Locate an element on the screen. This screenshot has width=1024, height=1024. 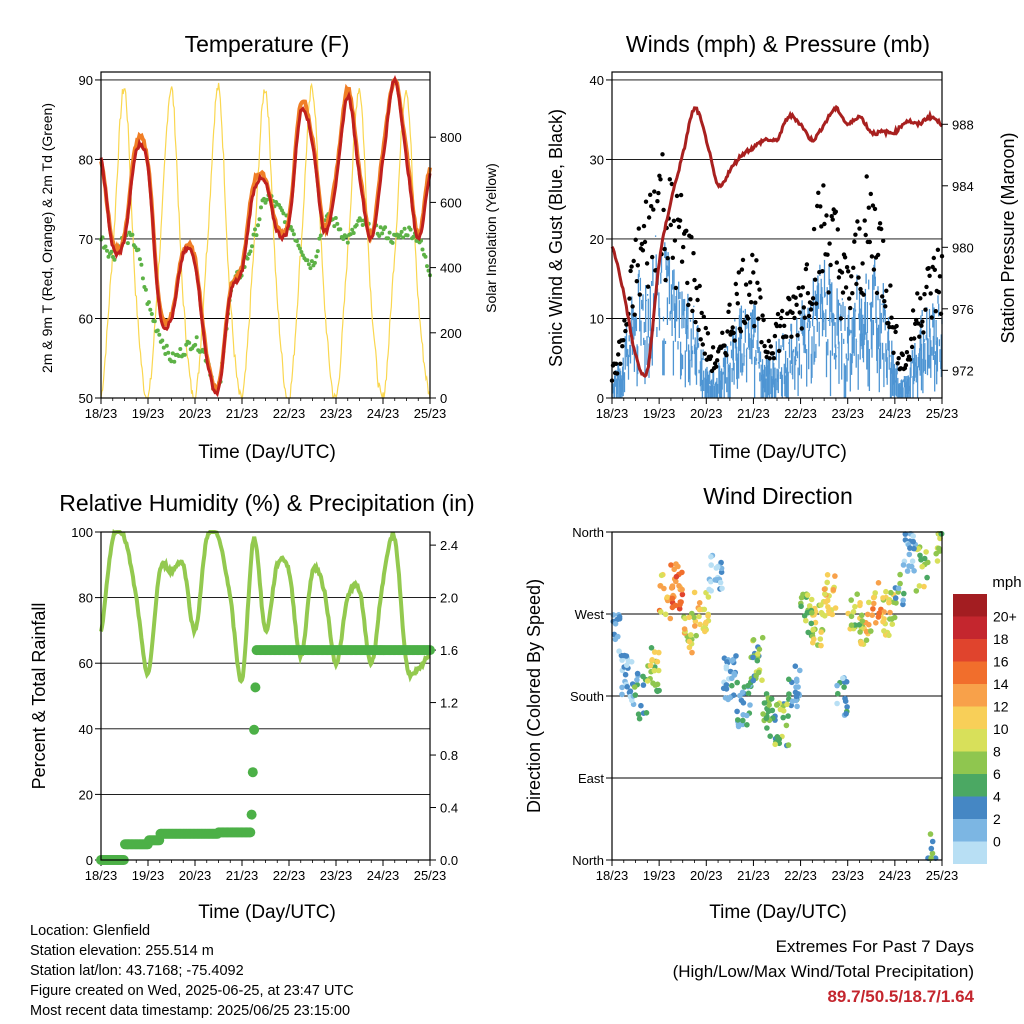
colorbar-tick-label: 18 is located at coordinates (1001, 639).